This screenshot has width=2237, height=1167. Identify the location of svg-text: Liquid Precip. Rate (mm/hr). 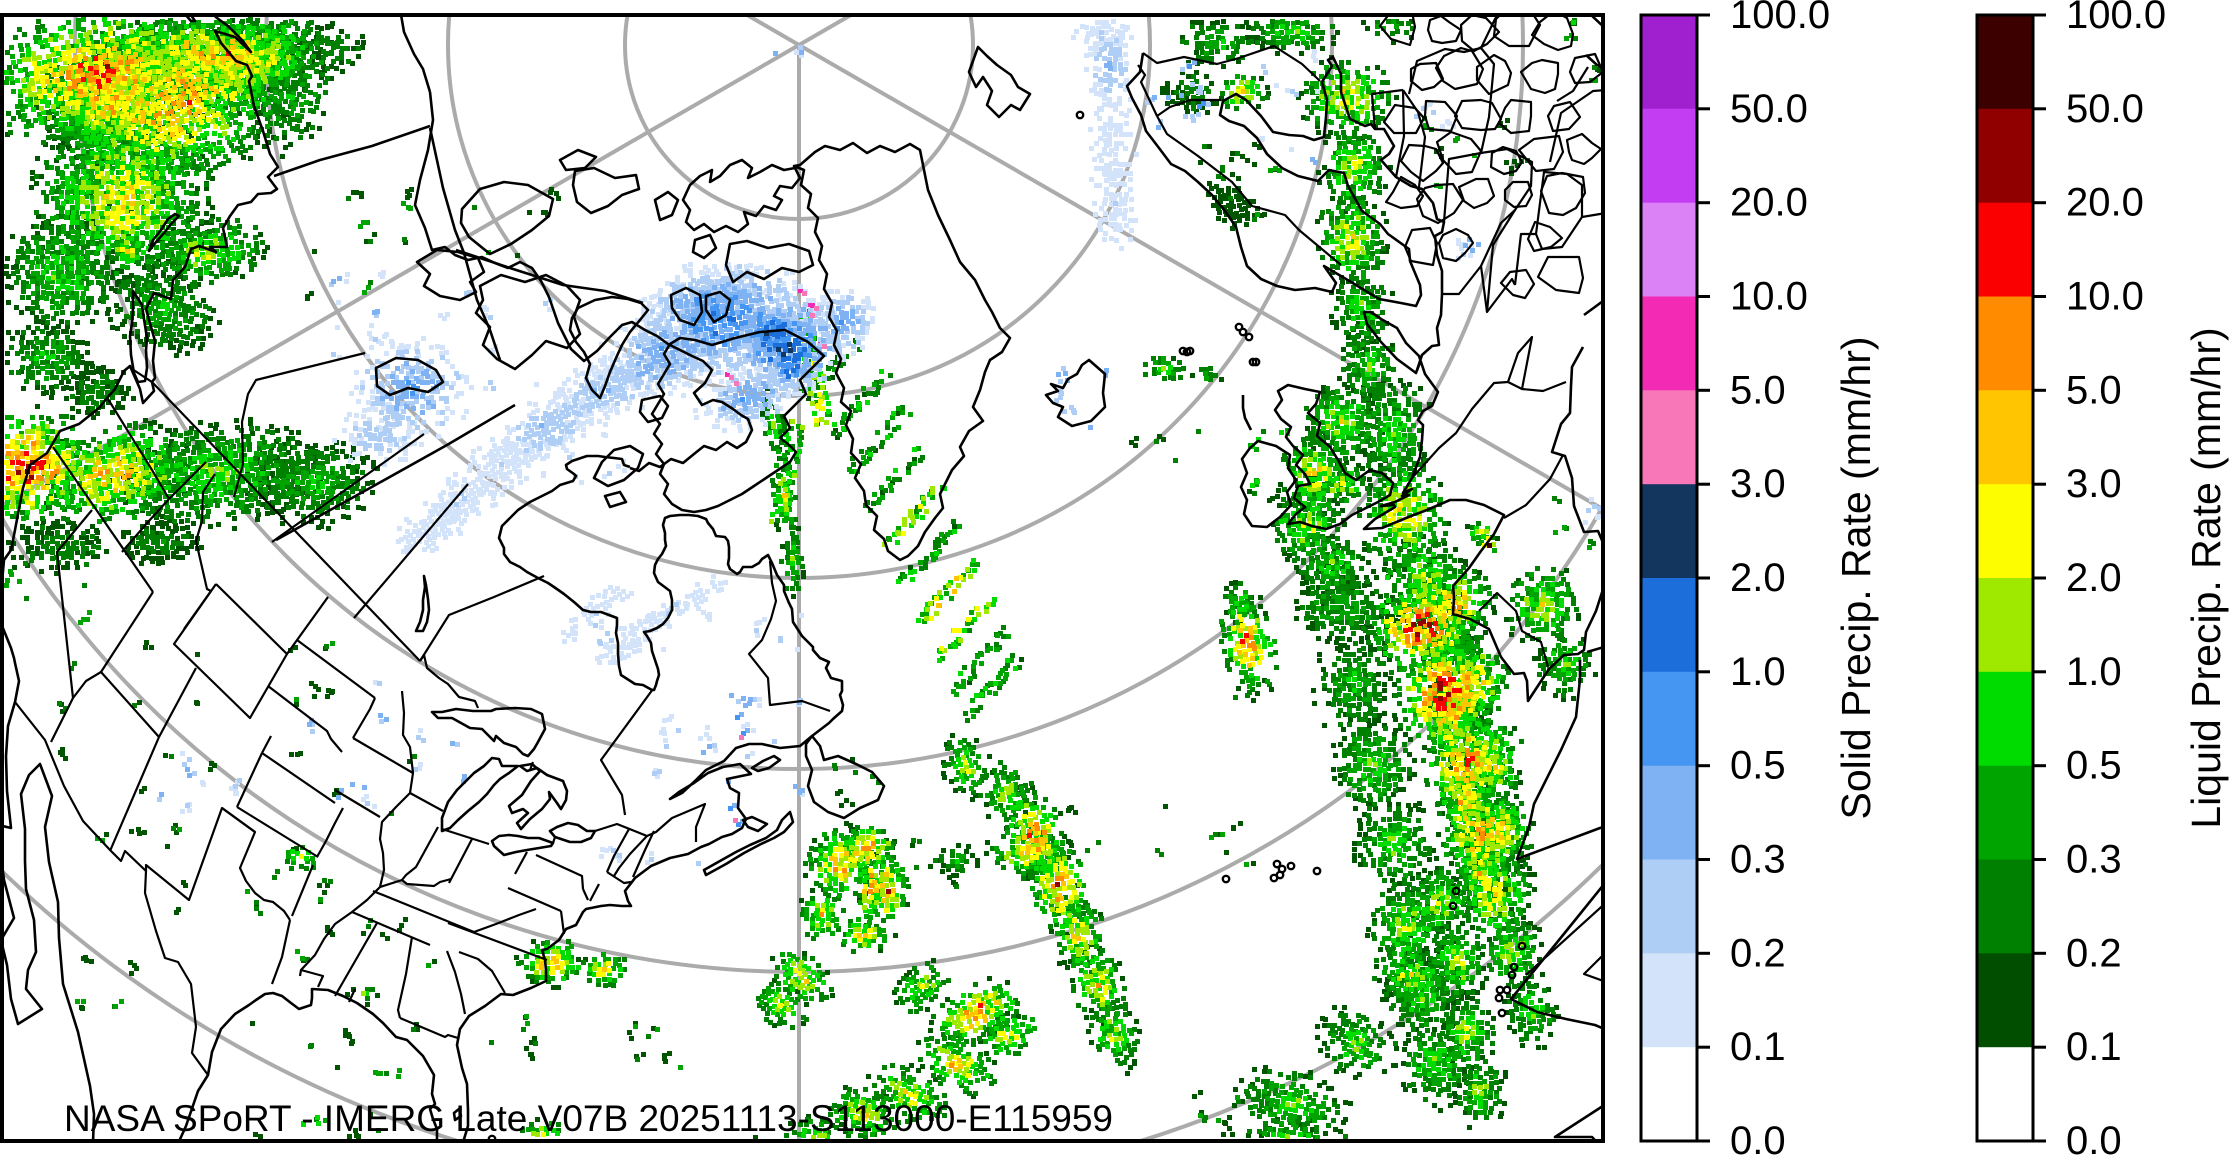
(2206, 577).